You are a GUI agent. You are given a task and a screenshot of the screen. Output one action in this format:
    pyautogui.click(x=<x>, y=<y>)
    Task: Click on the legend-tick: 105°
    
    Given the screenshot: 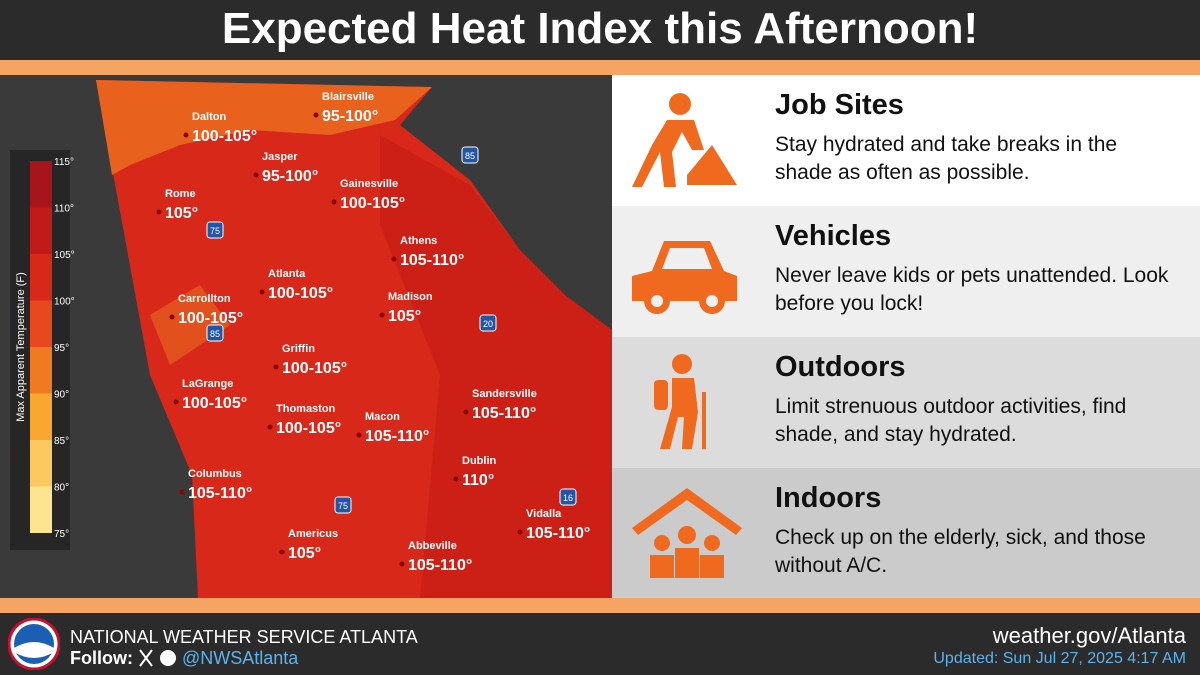 What is the action you would take?
    pyautogui.click(x=64, y=255)
    